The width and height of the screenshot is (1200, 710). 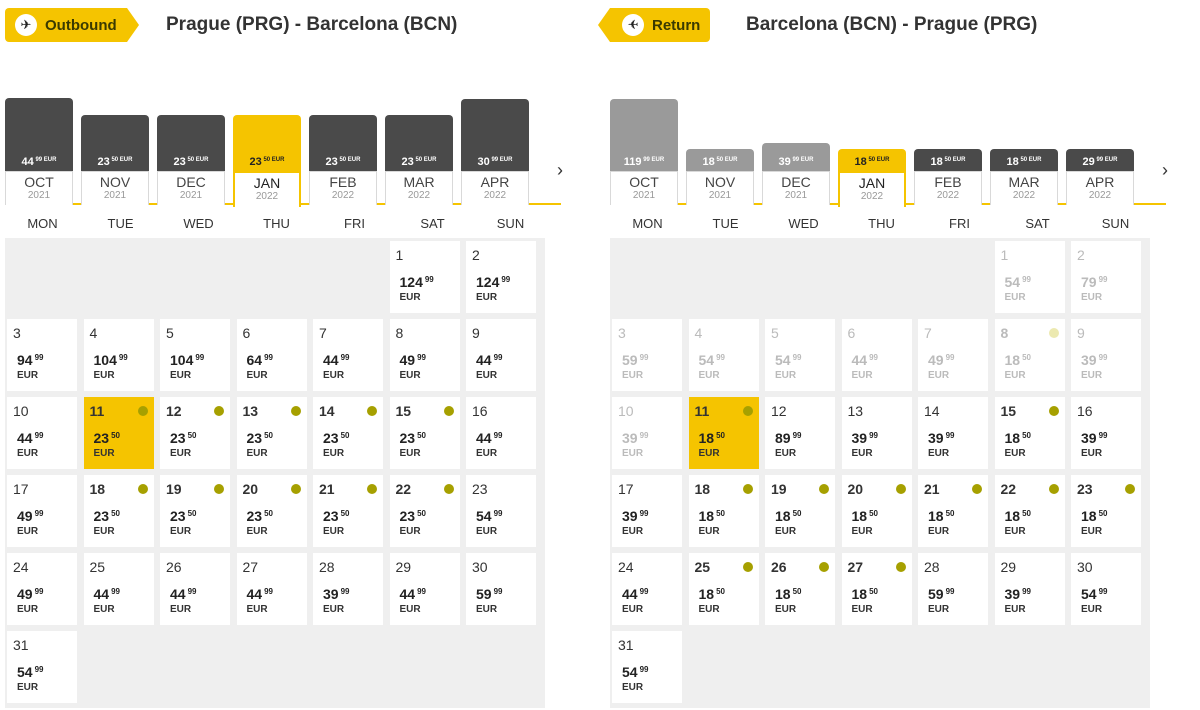 What do you see at coordinates (723, 511) in the screenshot?
I see `day-cell: 18 18 50 EUR` at bounding box center [723, 511].